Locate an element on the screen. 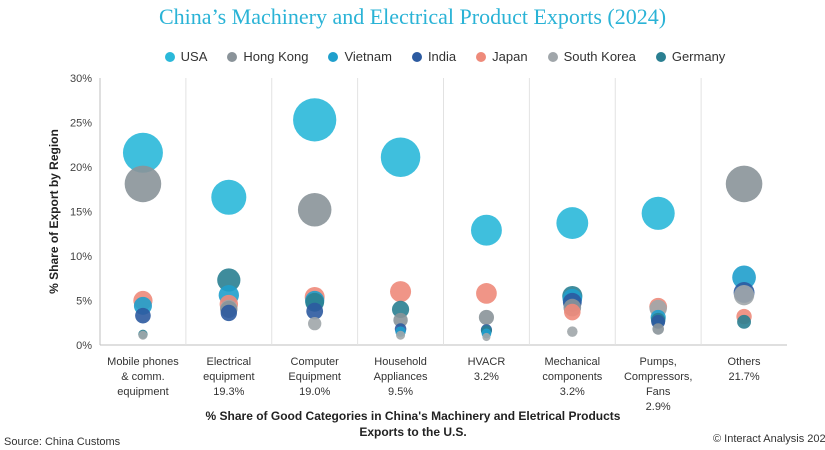 This screenshot has width=825, height=450. x-tick-label: HVACR is located at coordinates (487, 362).